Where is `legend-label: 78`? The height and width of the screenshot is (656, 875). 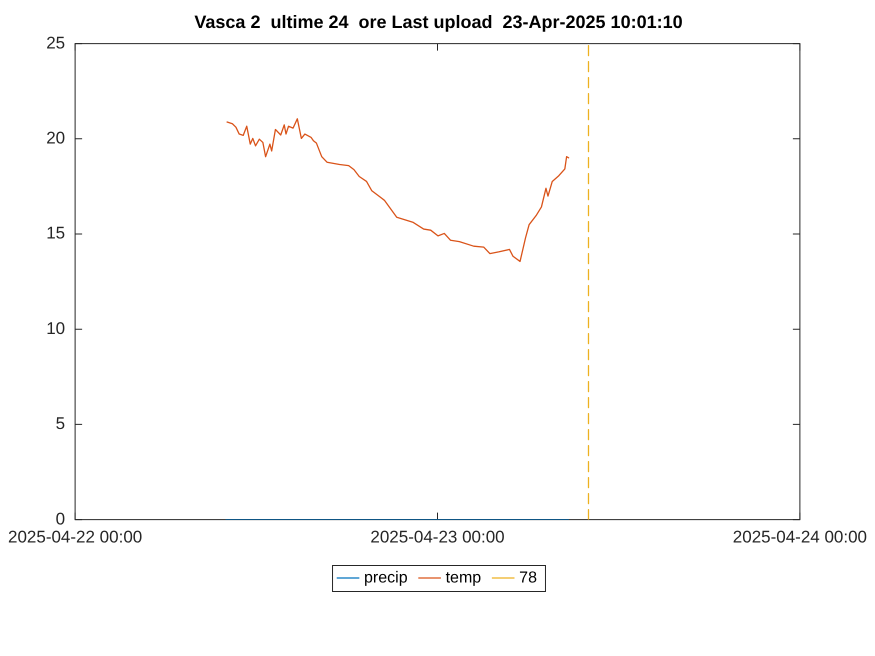 legend-label: 78 is located at coordinates (528, 577).